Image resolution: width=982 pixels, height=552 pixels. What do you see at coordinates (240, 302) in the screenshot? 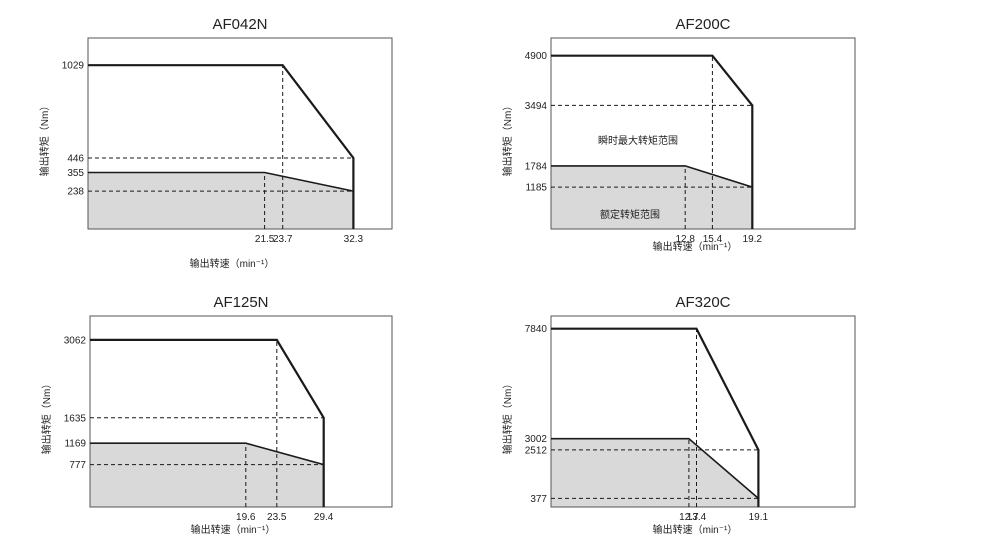
I see `chart-title: AF125N` at bounding box center [240, 302].